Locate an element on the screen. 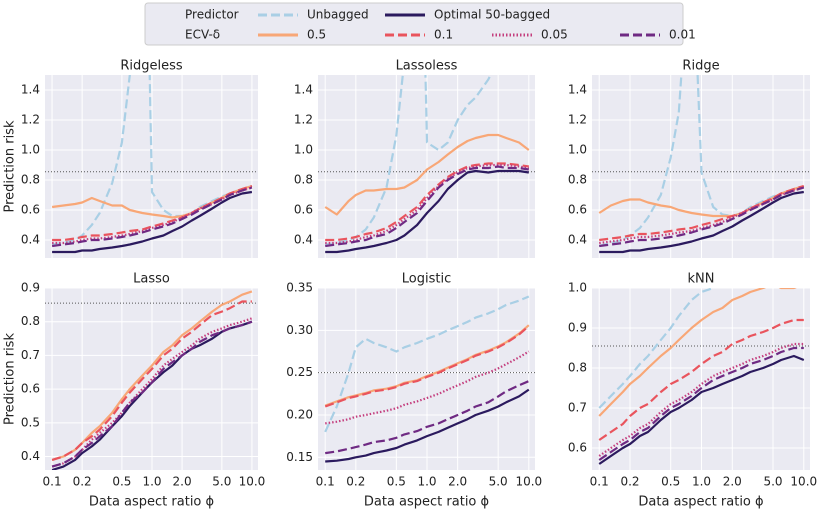 Image resolution: width=830 pixels, height=514 pixels. y-tick-label: 0.7 is located at coordinates (30, 355).